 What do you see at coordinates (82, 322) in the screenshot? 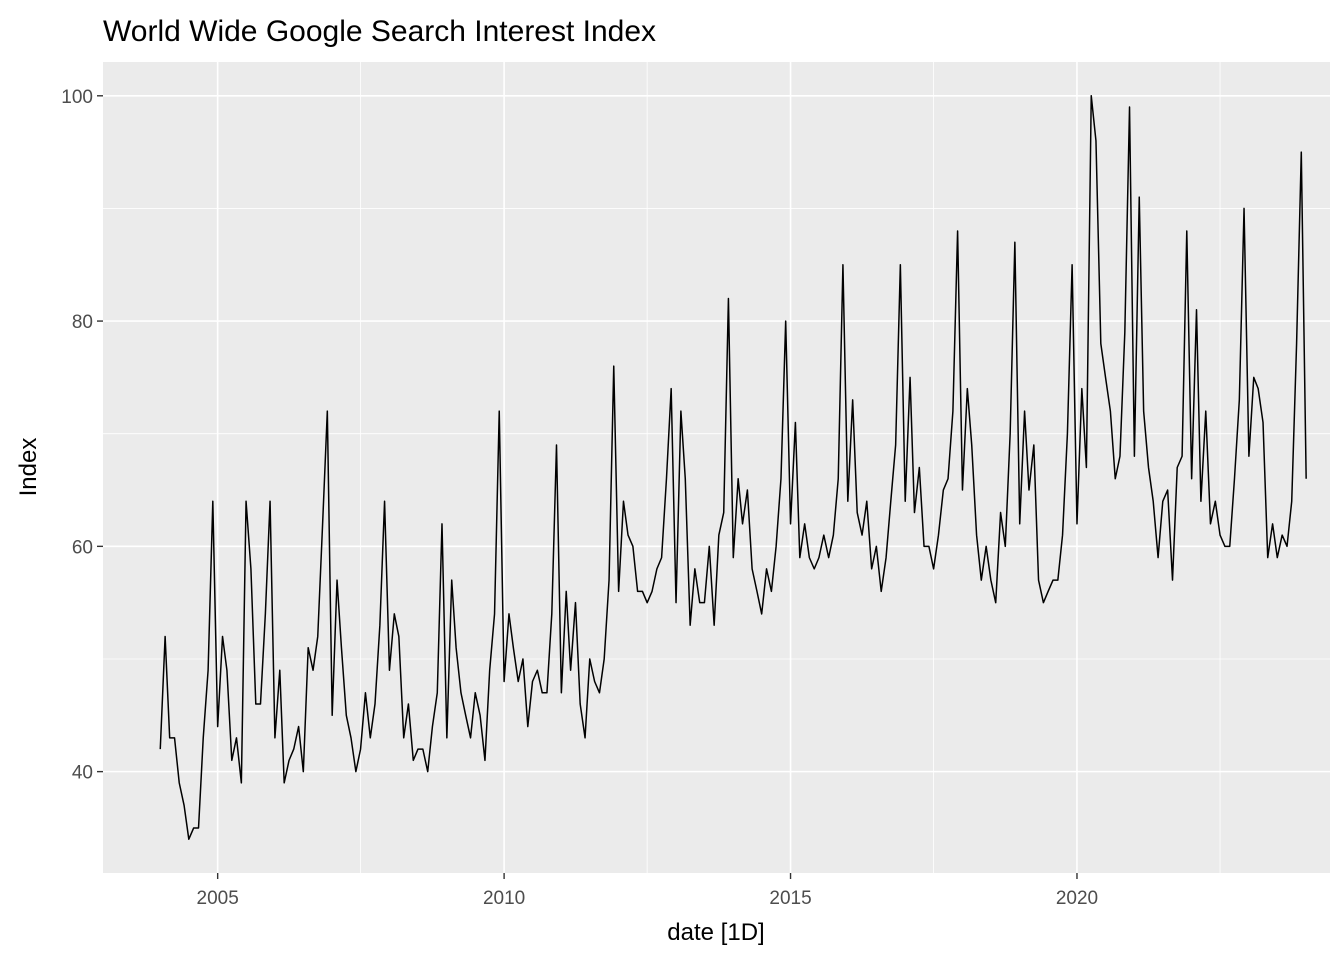
I see `y-tick-label: 80` at bounding box center [82, 322].